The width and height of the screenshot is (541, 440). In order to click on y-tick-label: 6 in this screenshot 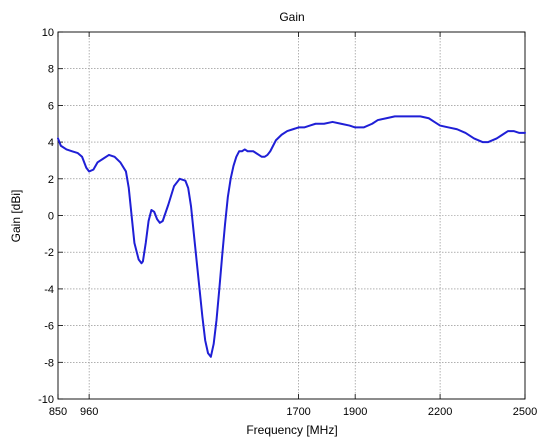, I will do `click(51, 106)`.